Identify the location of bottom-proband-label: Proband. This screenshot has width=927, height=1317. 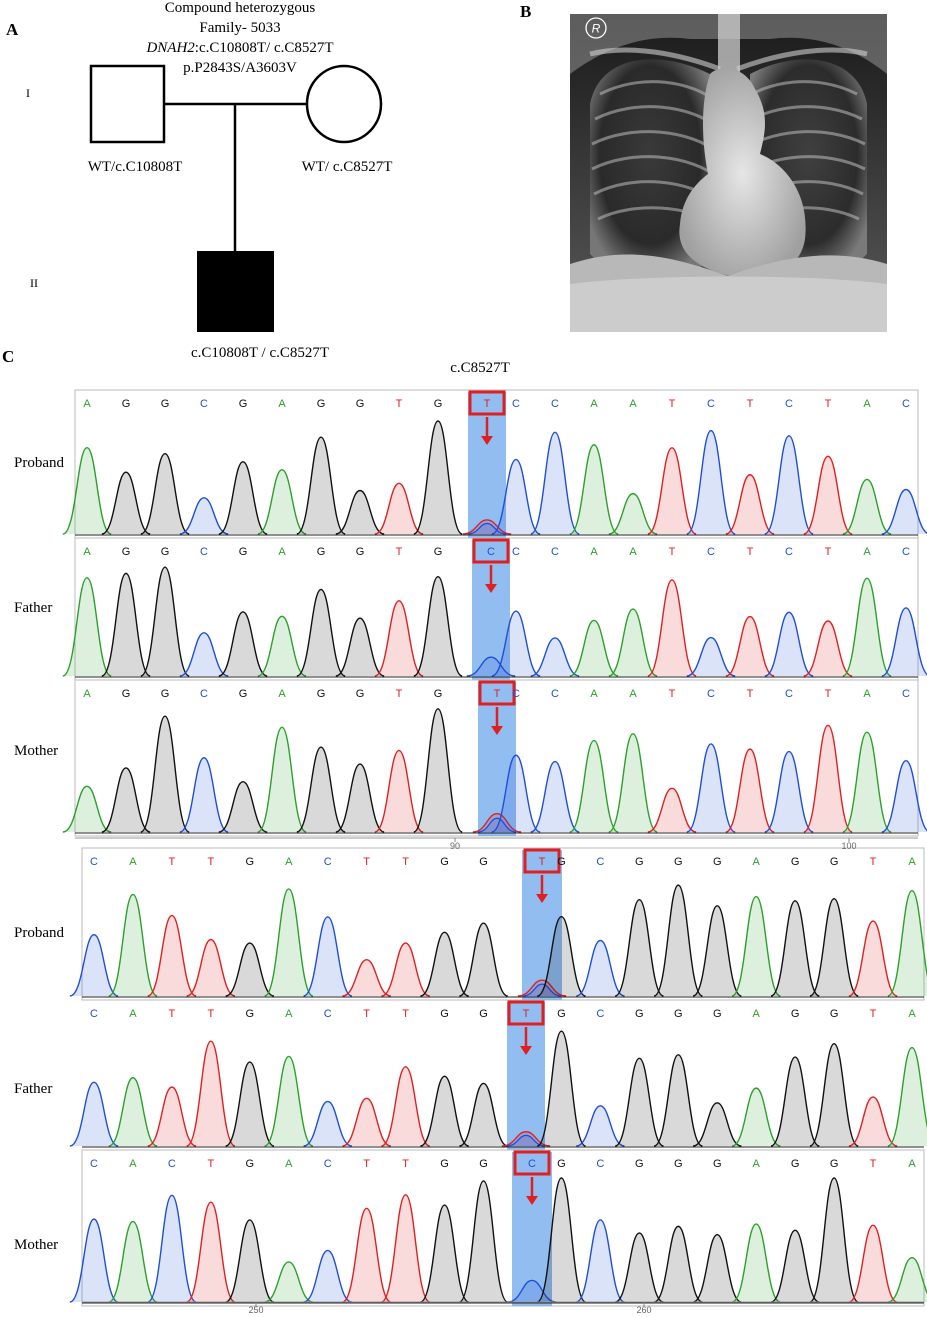
(39, 933).